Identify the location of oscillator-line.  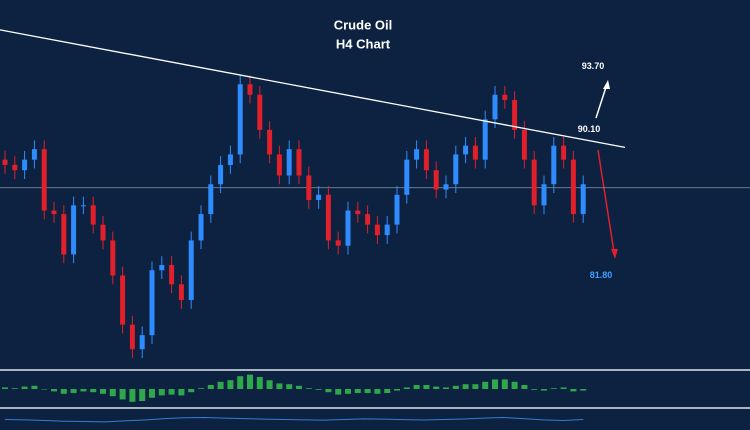
(294, 419).